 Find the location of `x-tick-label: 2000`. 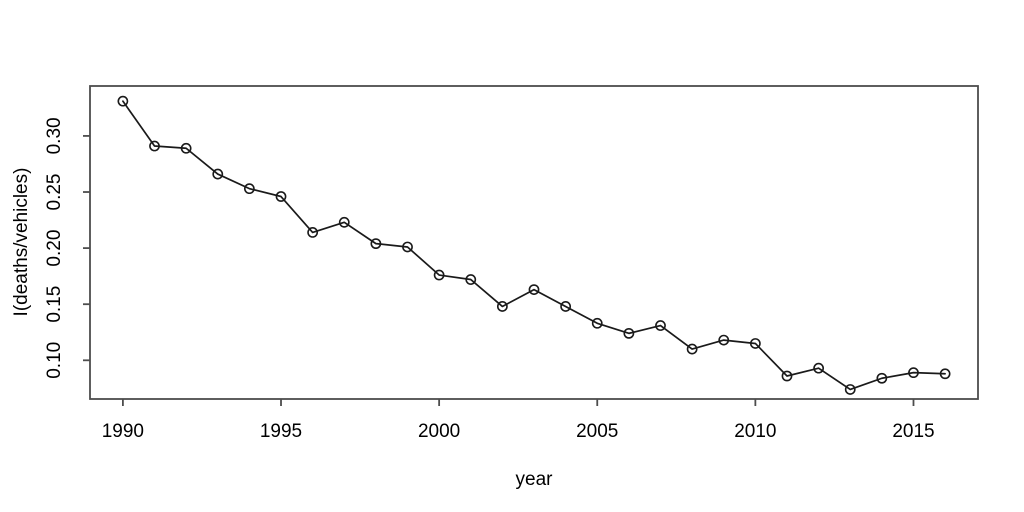

x-tick-label: 2000 is located at coordinates (439, 431).